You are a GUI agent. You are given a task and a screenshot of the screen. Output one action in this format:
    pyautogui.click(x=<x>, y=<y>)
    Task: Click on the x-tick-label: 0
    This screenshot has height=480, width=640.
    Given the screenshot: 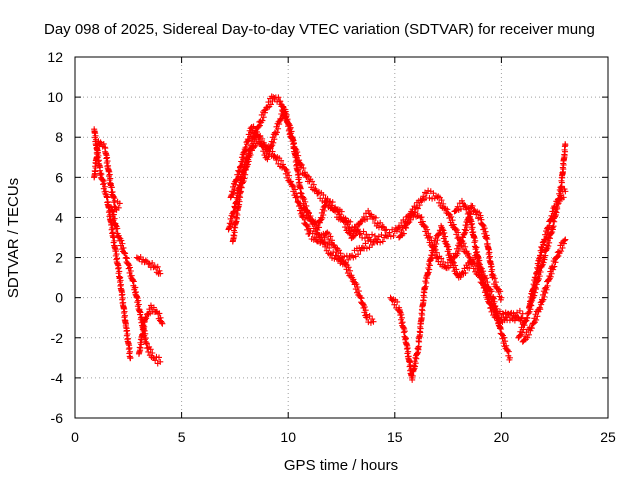 What is the action you would take?
    pyautogui.click(x=75, y=437)
    